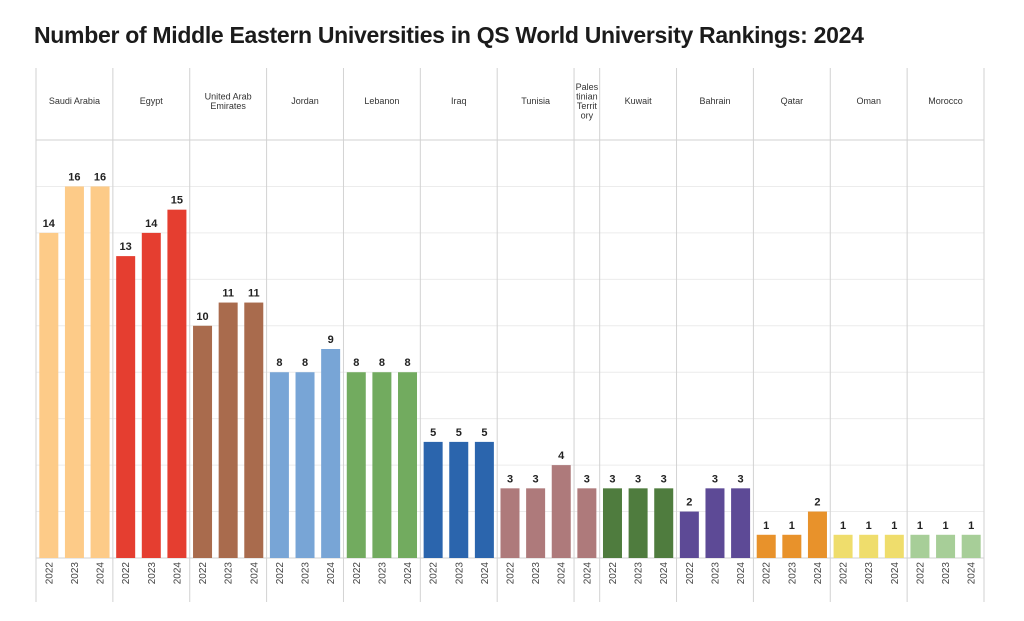 The image size is (1024, 621). I want to click on category-label-line: Tunisia, so click(535, 101).